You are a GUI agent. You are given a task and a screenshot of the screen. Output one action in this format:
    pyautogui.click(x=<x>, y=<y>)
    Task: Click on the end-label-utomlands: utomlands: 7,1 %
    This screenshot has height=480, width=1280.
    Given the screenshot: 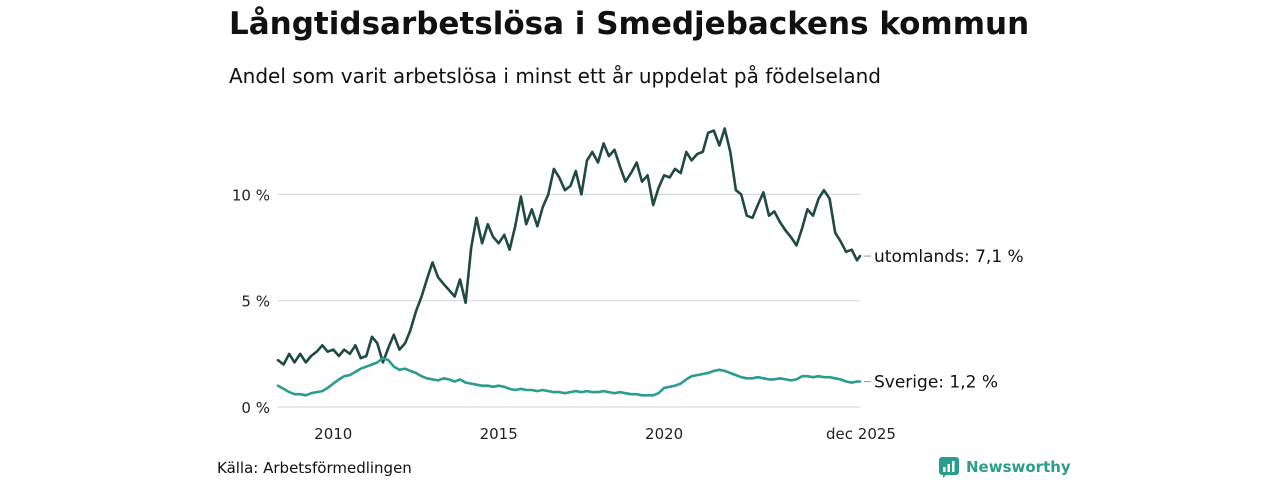 What is the action you would take?
    pyautogui.click(x=949, y=257)
    